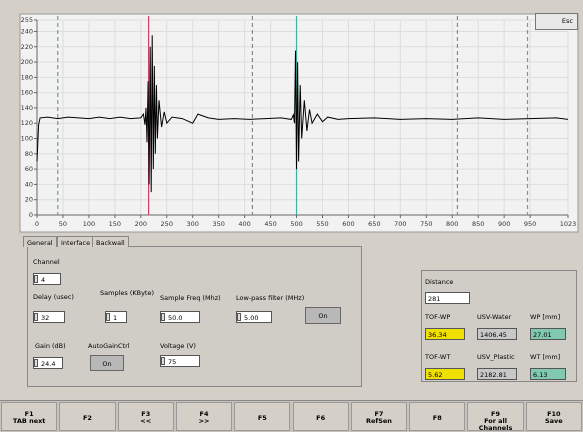 The height and width of the screenshot is (432, 583). What do you see at coordinates (548, 374) in the screenshot?
I see `result-value: 6.13` at bounding box center [548, 374].